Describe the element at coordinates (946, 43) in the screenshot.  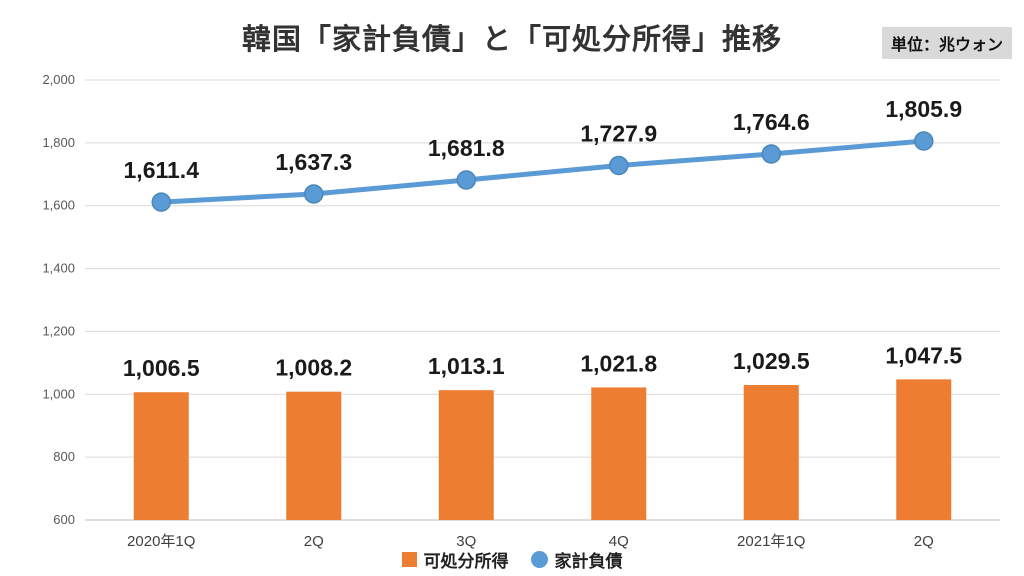
I see `unit-label: 単位：兆ウォン` at that location.